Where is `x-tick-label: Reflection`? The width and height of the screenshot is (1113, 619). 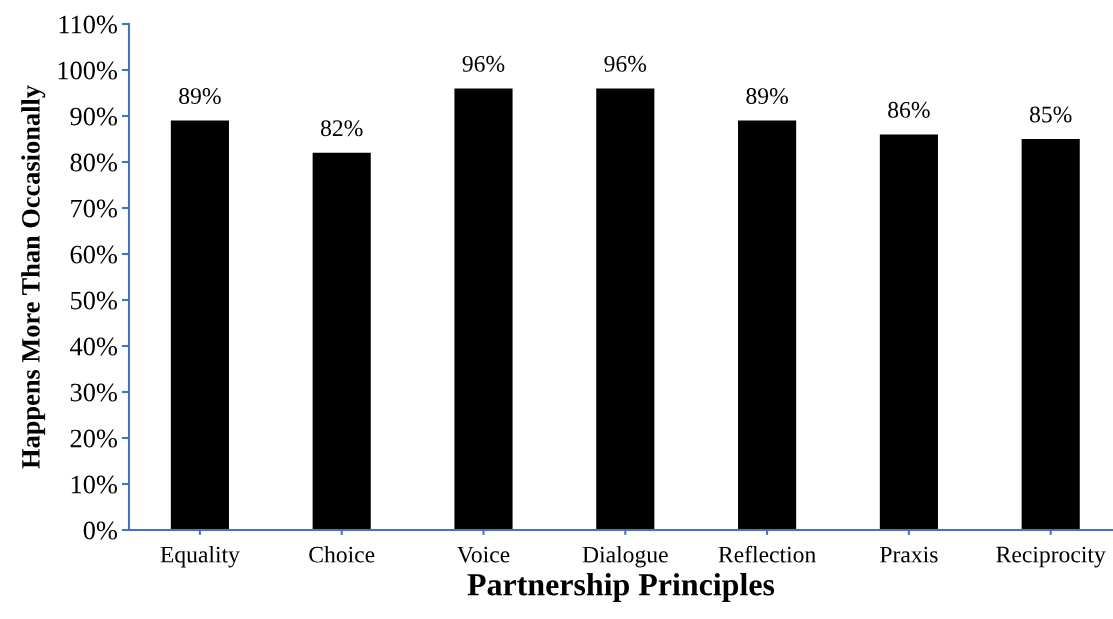
x-tick-label: Reflection is located at coordinates (767, 554).